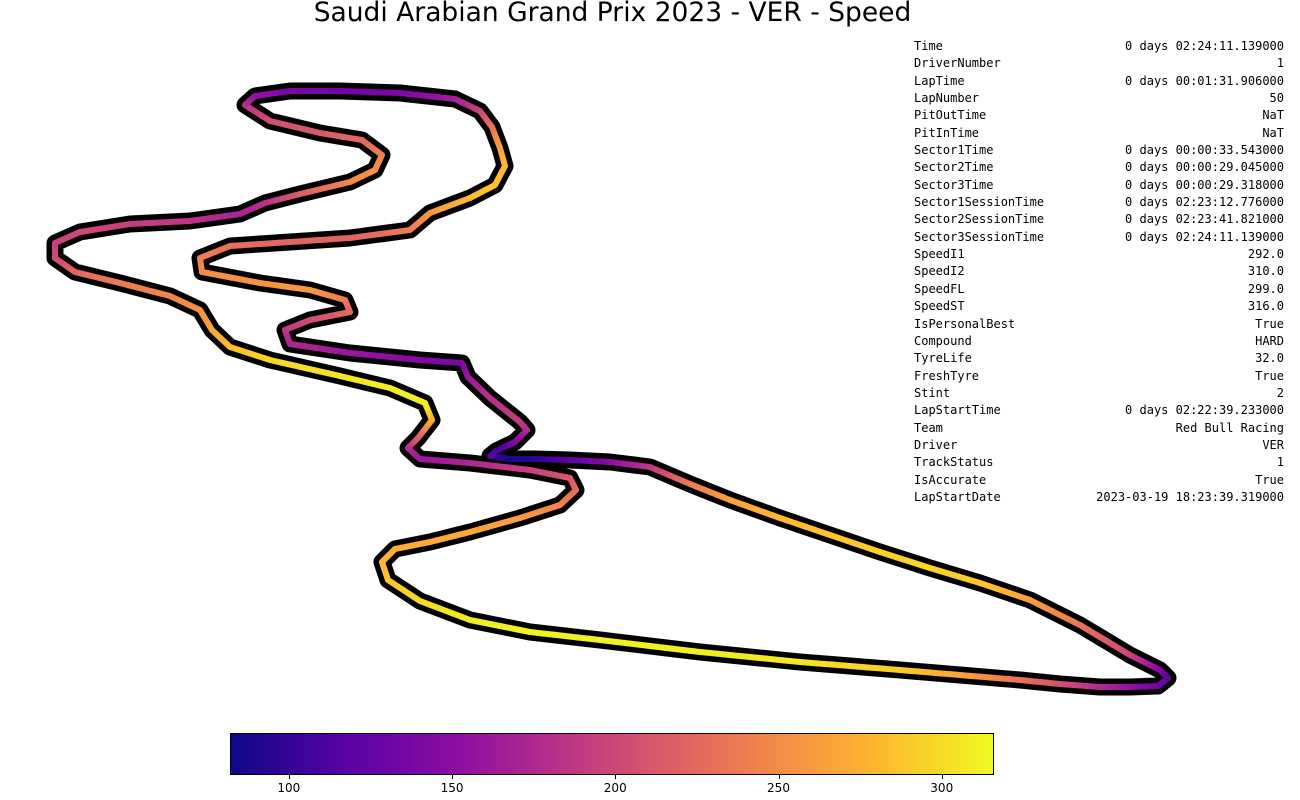 Image resolution: width=1300 pixels, height=800 pixels. Describe the element at coordinates (1099, 115) in the screenshot. I see `info-row: PitOutTime NaT` at that location.